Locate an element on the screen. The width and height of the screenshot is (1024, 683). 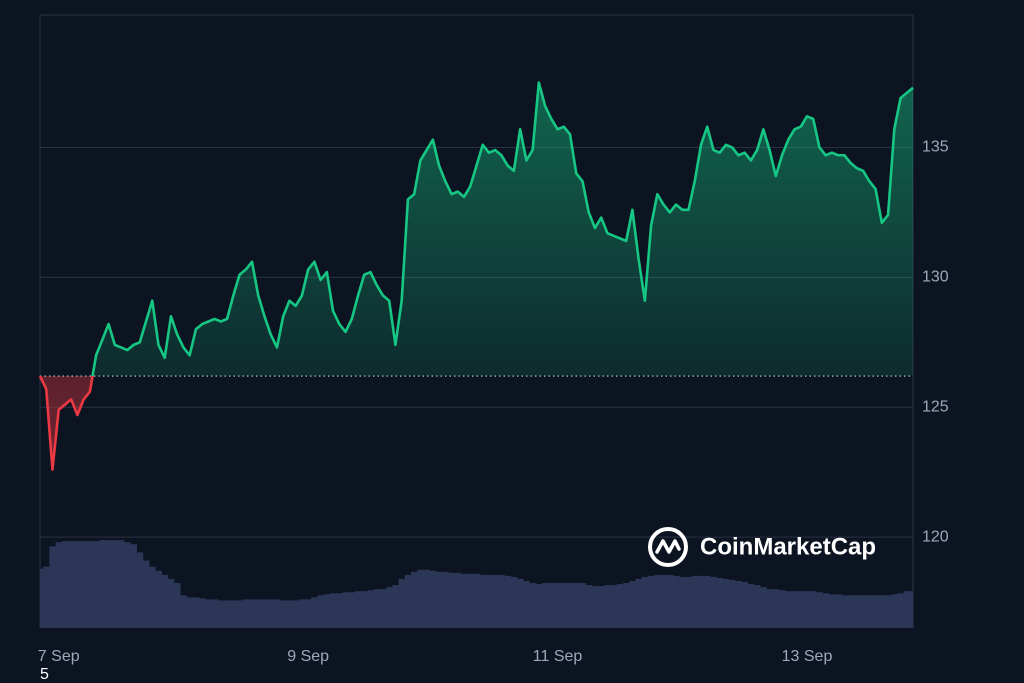
x-tick-label: 7 Sep is located at coordinates (59, 656).